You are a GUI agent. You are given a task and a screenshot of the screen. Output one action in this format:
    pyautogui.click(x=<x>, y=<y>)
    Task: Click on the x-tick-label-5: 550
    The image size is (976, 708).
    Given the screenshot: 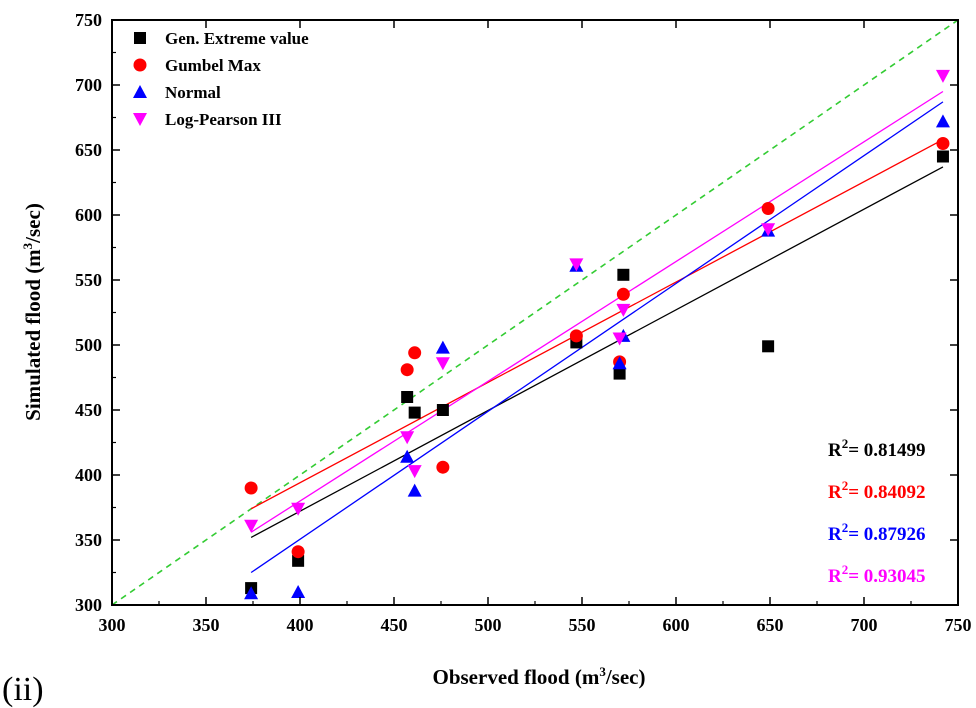 What is the action you would take?
    pyautogui.click(x=582, y=625)
    